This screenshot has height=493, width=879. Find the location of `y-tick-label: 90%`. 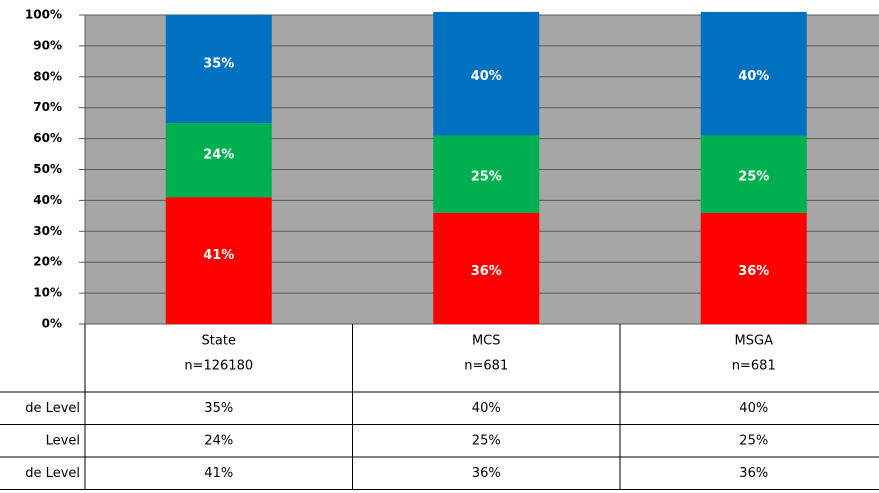

y-tick-label: 90% is located at coordinates (47, 45).